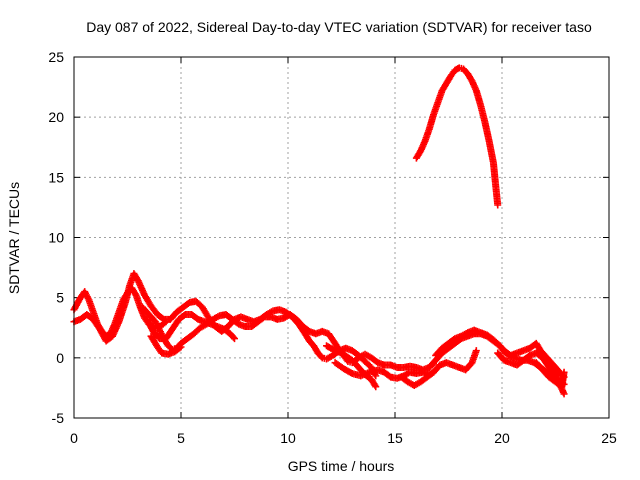  I want to click on y-tick-label: 5, so click(60, 298).